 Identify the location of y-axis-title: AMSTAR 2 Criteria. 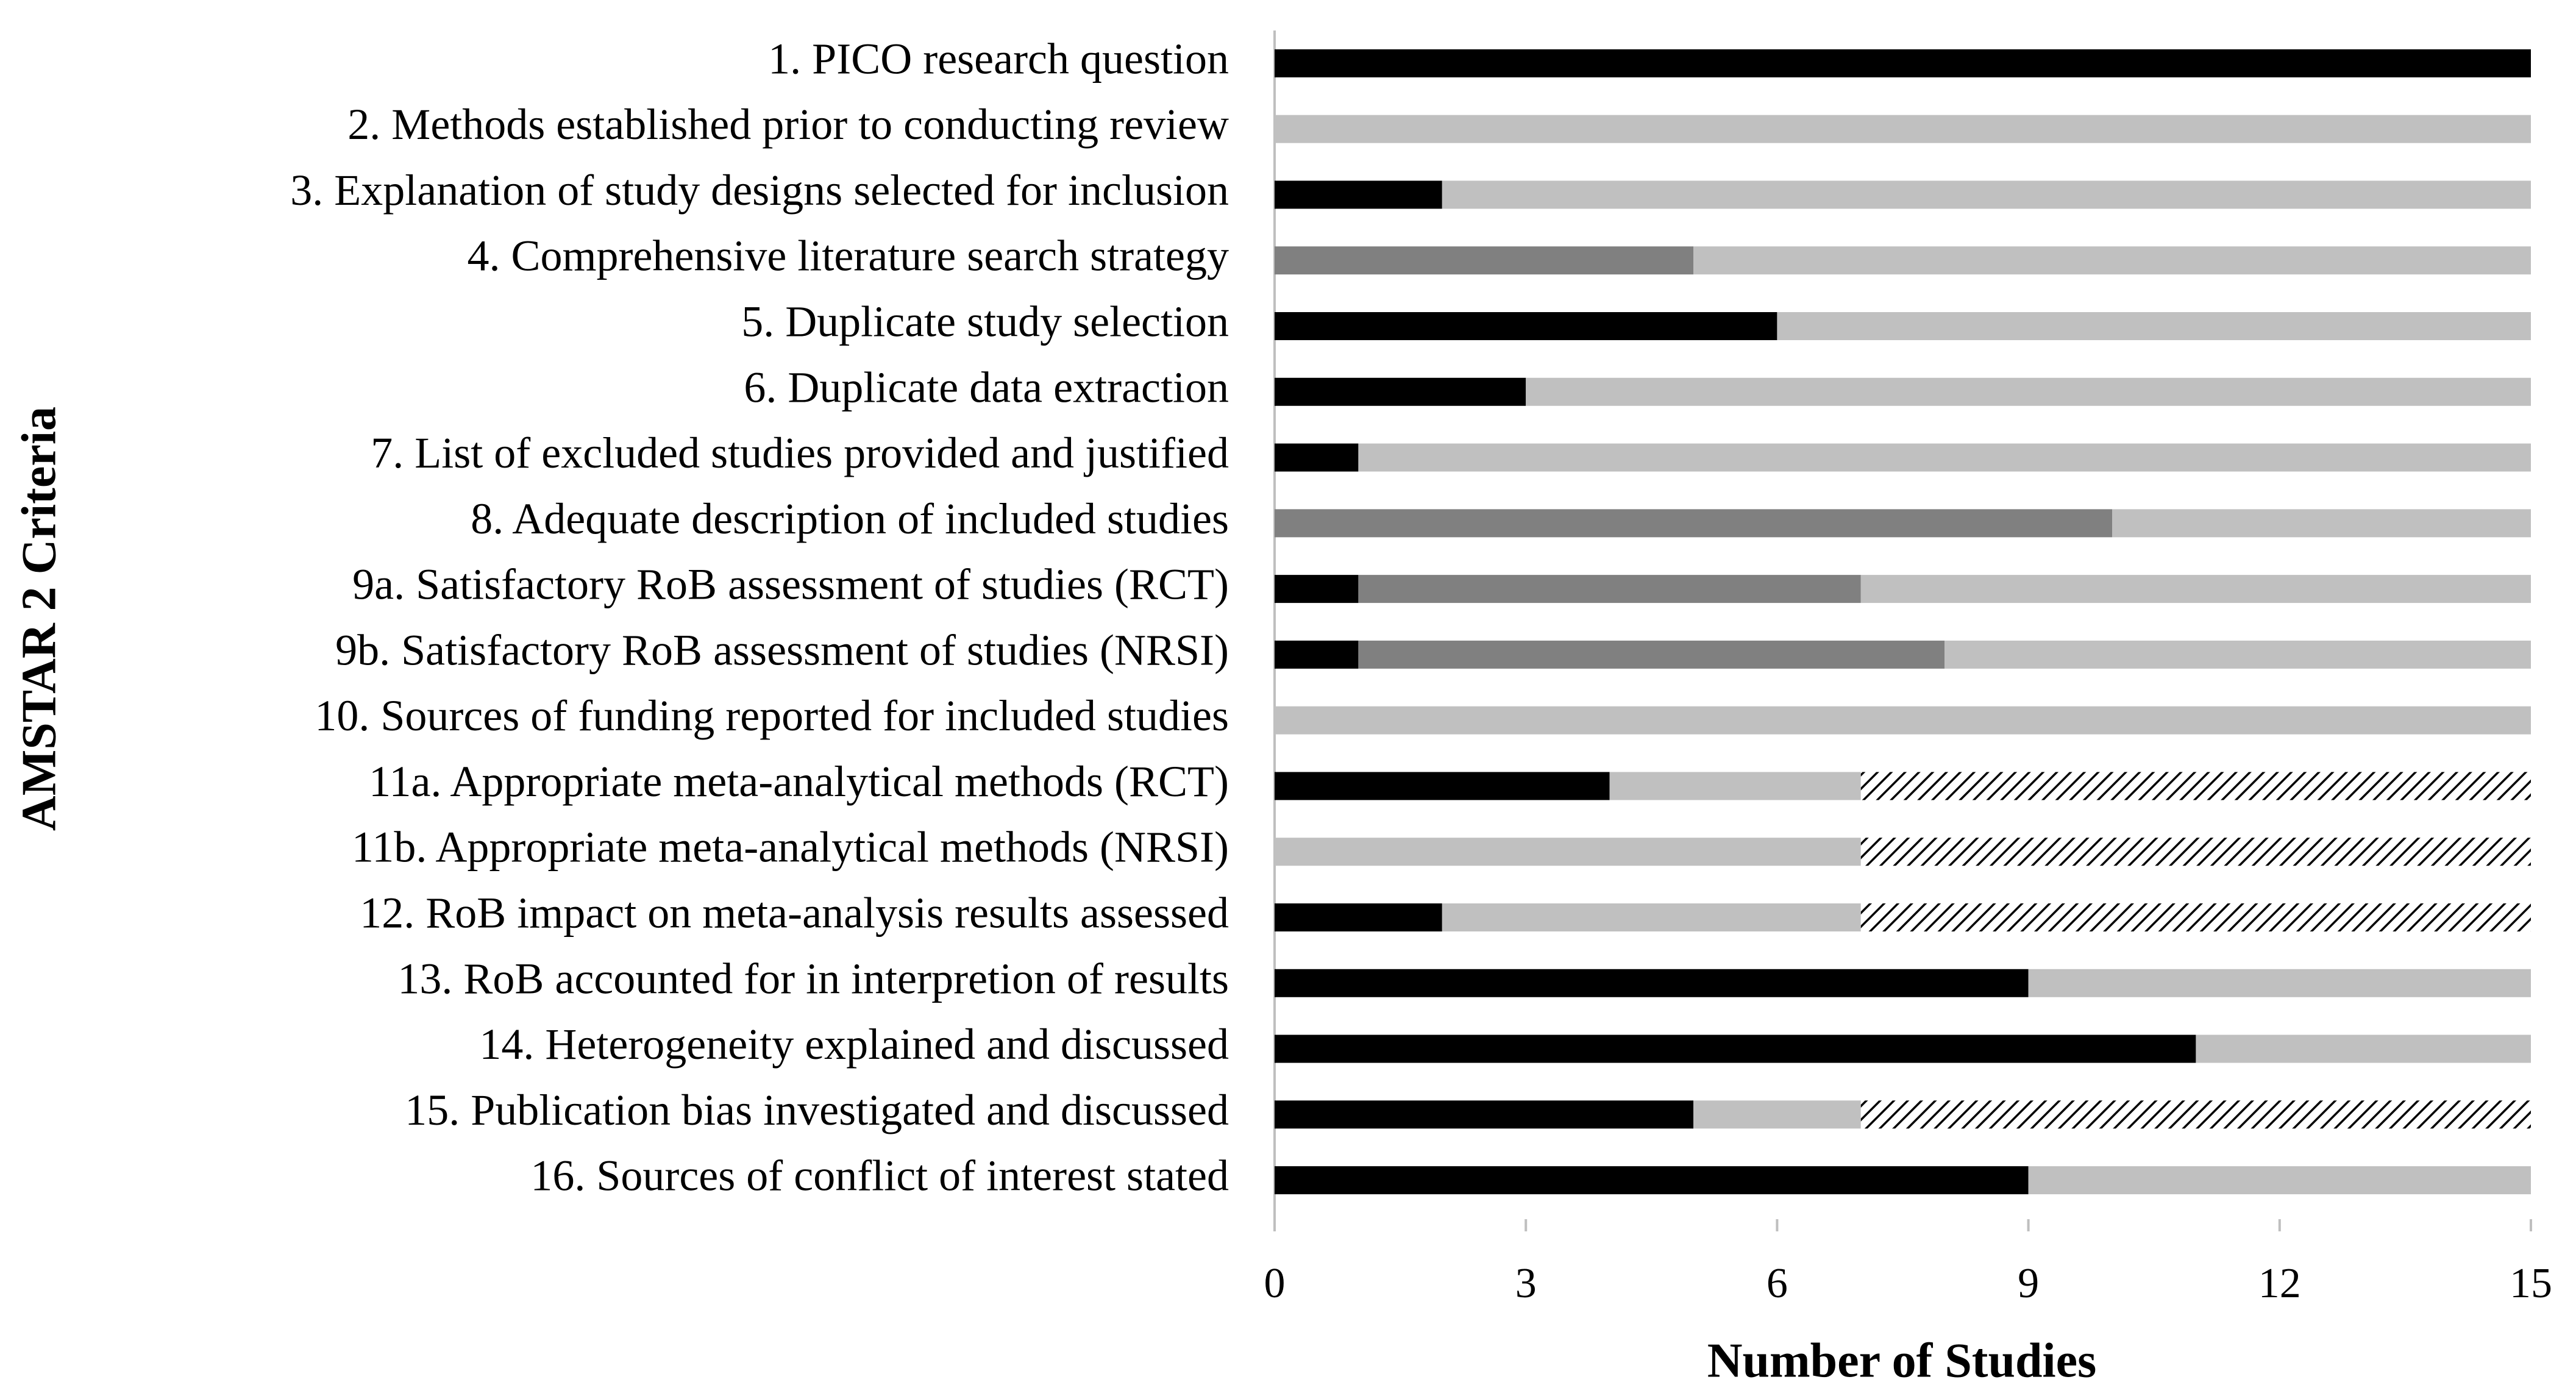
(39, 619).